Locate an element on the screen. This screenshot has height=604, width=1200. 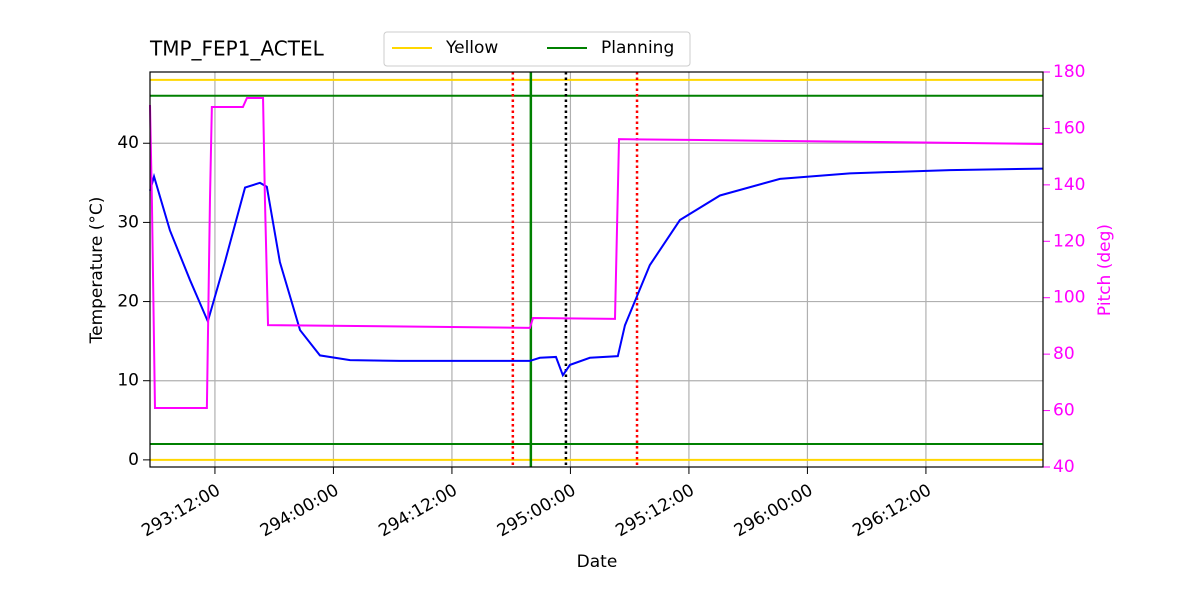
x-tick-label: 295:00:00 is located at coordinates (536, 510).